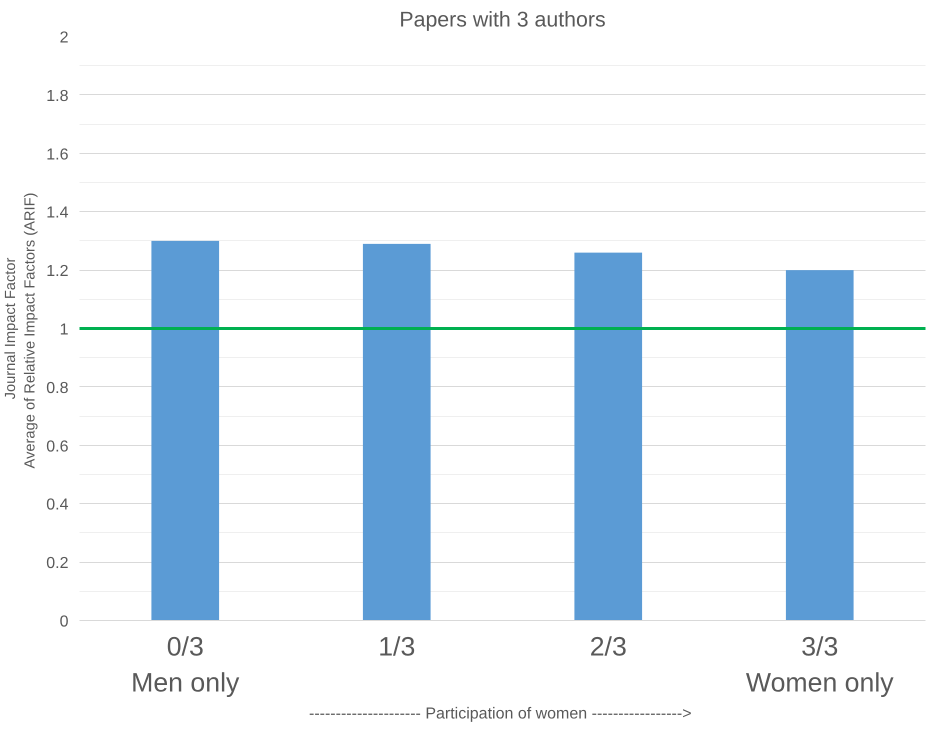 Image resolution: width=951 pixels, height=732 pixels. What do you see at coordinates (57, 505) in the screenshot?
I see `y-tick-label: 0.4` at bounding box center [57, 505].